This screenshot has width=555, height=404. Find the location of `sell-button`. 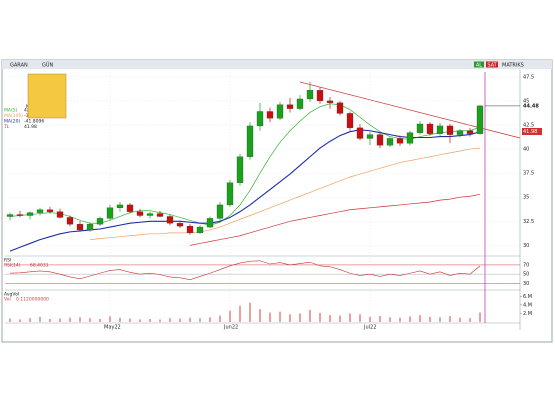

sell-button is located at coordinates (492, 64).